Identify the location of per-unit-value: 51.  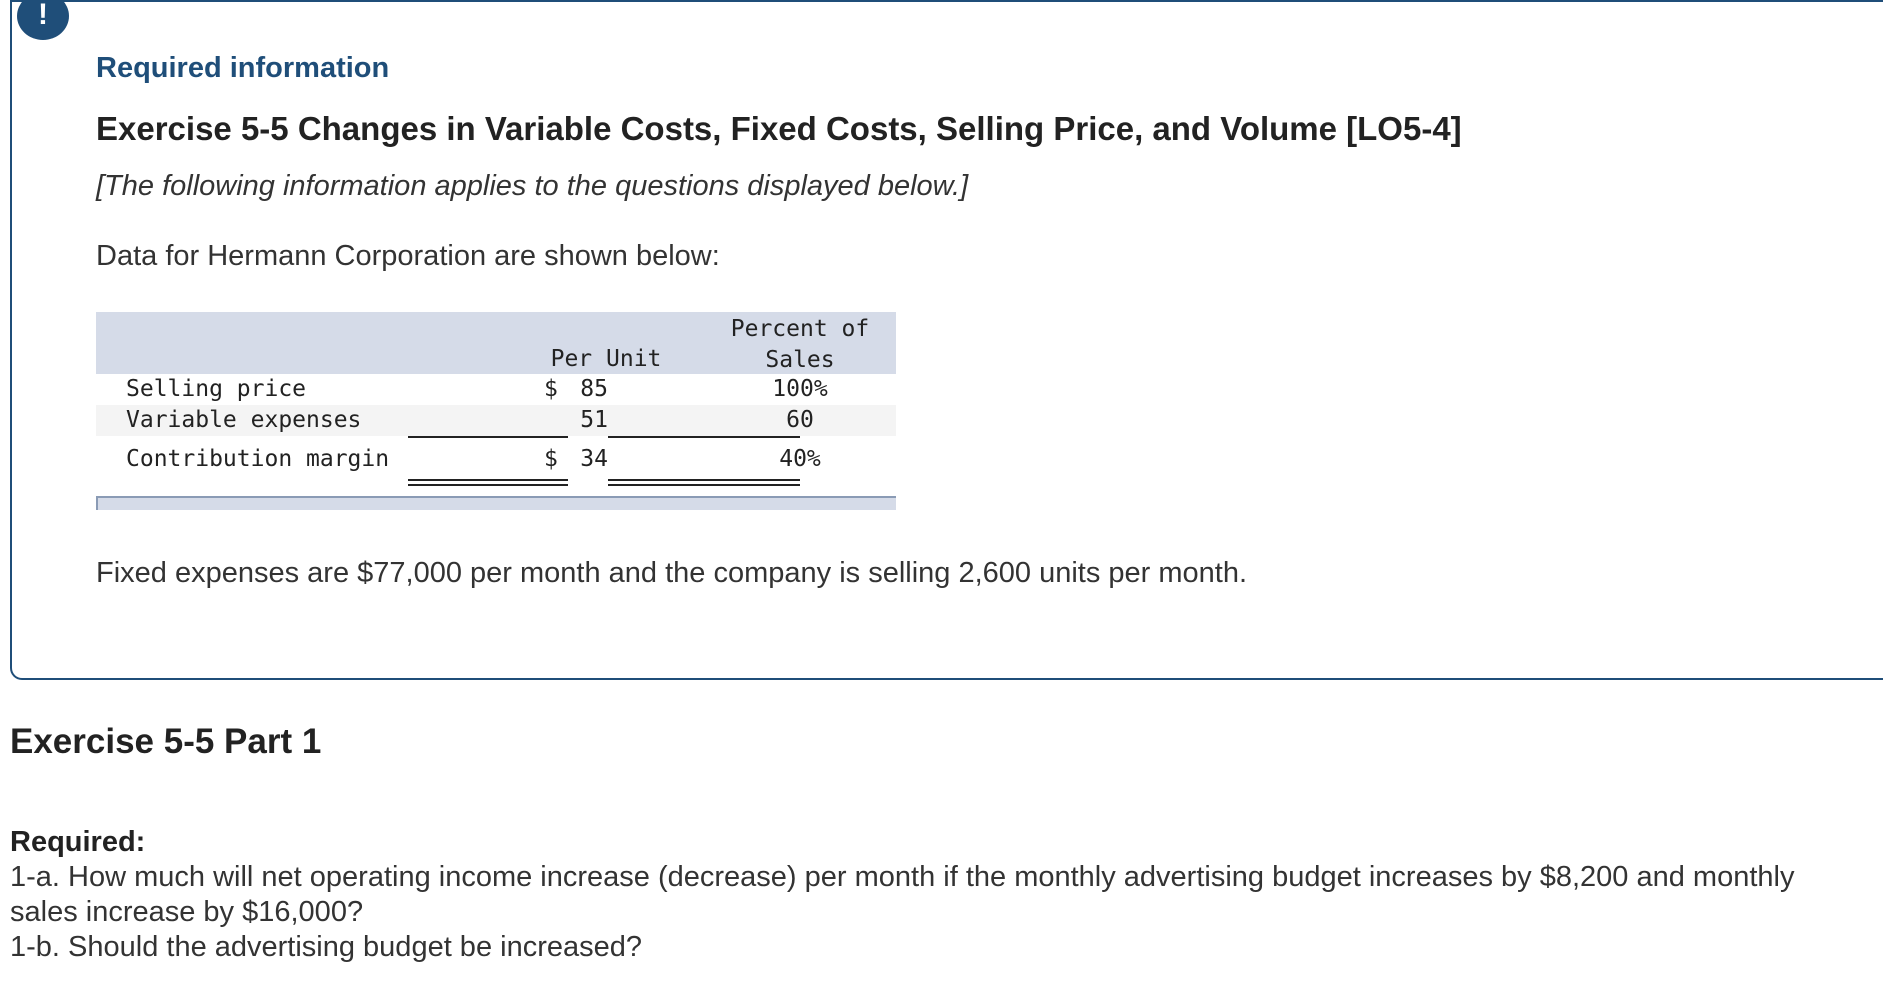
(594, 420).